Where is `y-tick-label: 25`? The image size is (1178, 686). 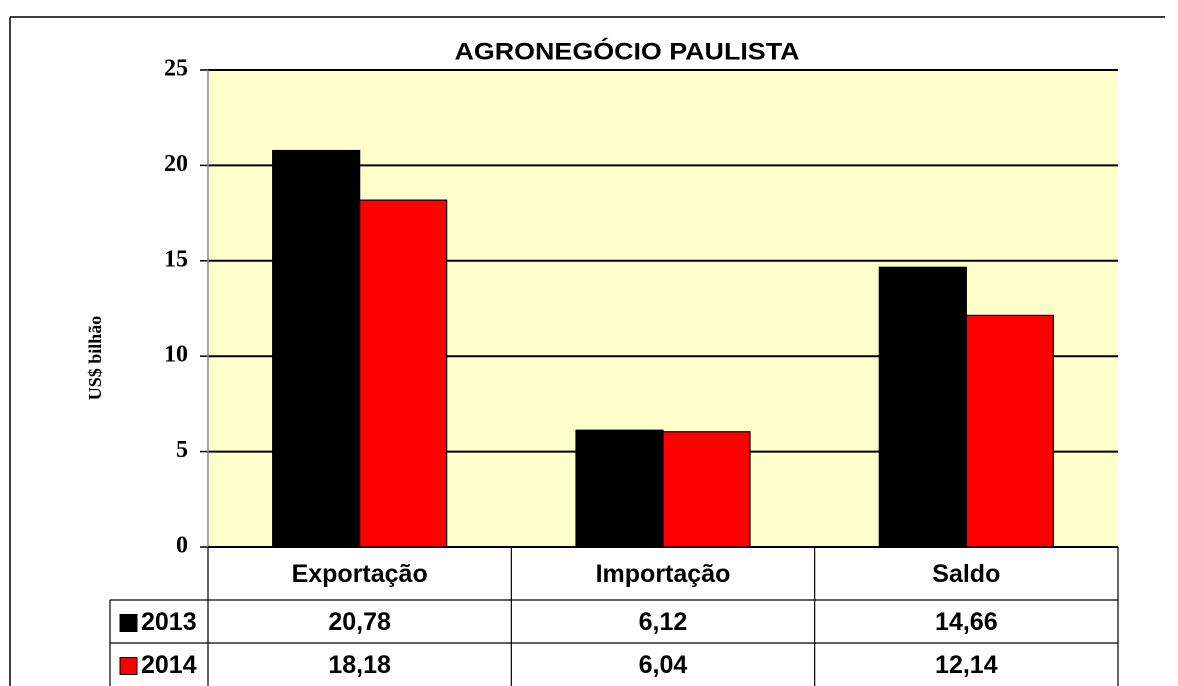
y-tick-label: 25 is located at coordinates (176, 69).